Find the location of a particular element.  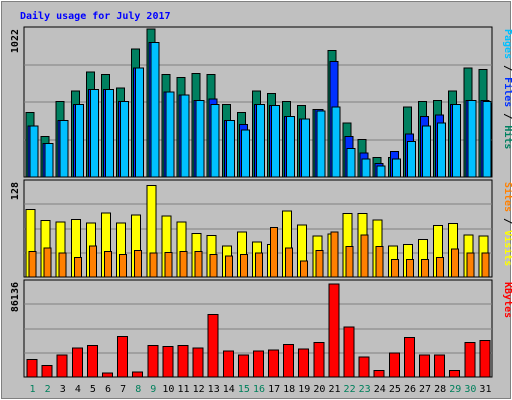

x-tick-label: 14 is located at coordinates (229, 389).